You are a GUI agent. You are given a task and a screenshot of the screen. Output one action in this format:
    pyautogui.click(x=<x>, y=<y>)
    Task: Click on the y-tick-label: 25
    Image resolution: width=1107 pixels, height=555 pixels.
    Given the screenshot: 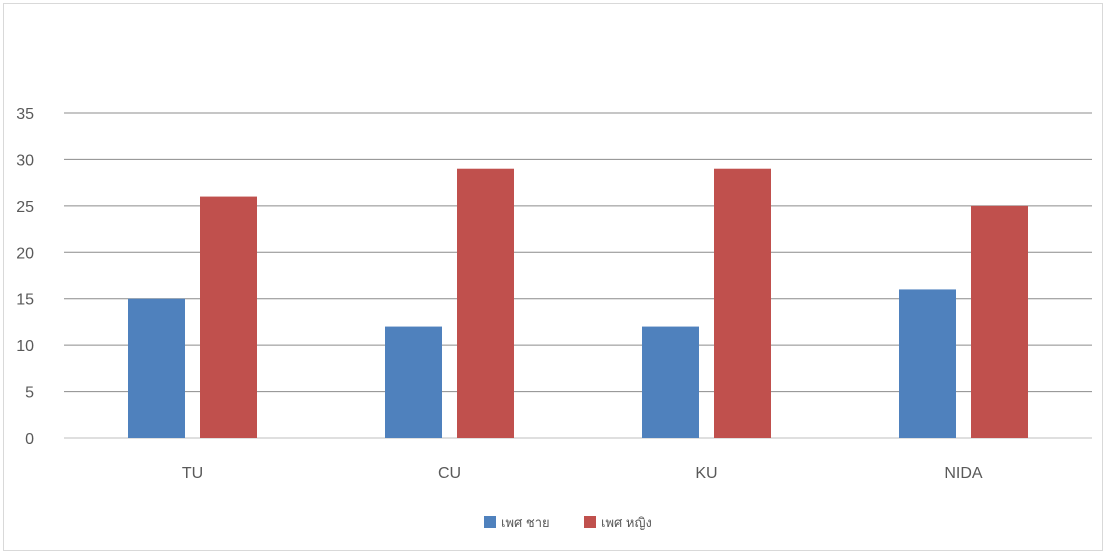 What is the action you would take?
    pyautogui.click(x=25, y=207)
    